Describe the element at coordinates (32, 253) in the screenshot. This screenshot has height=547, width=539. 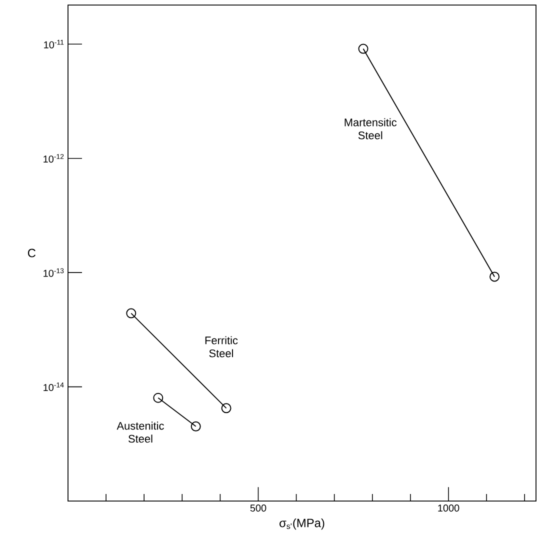
I see `y-axis-title: C` at that location.